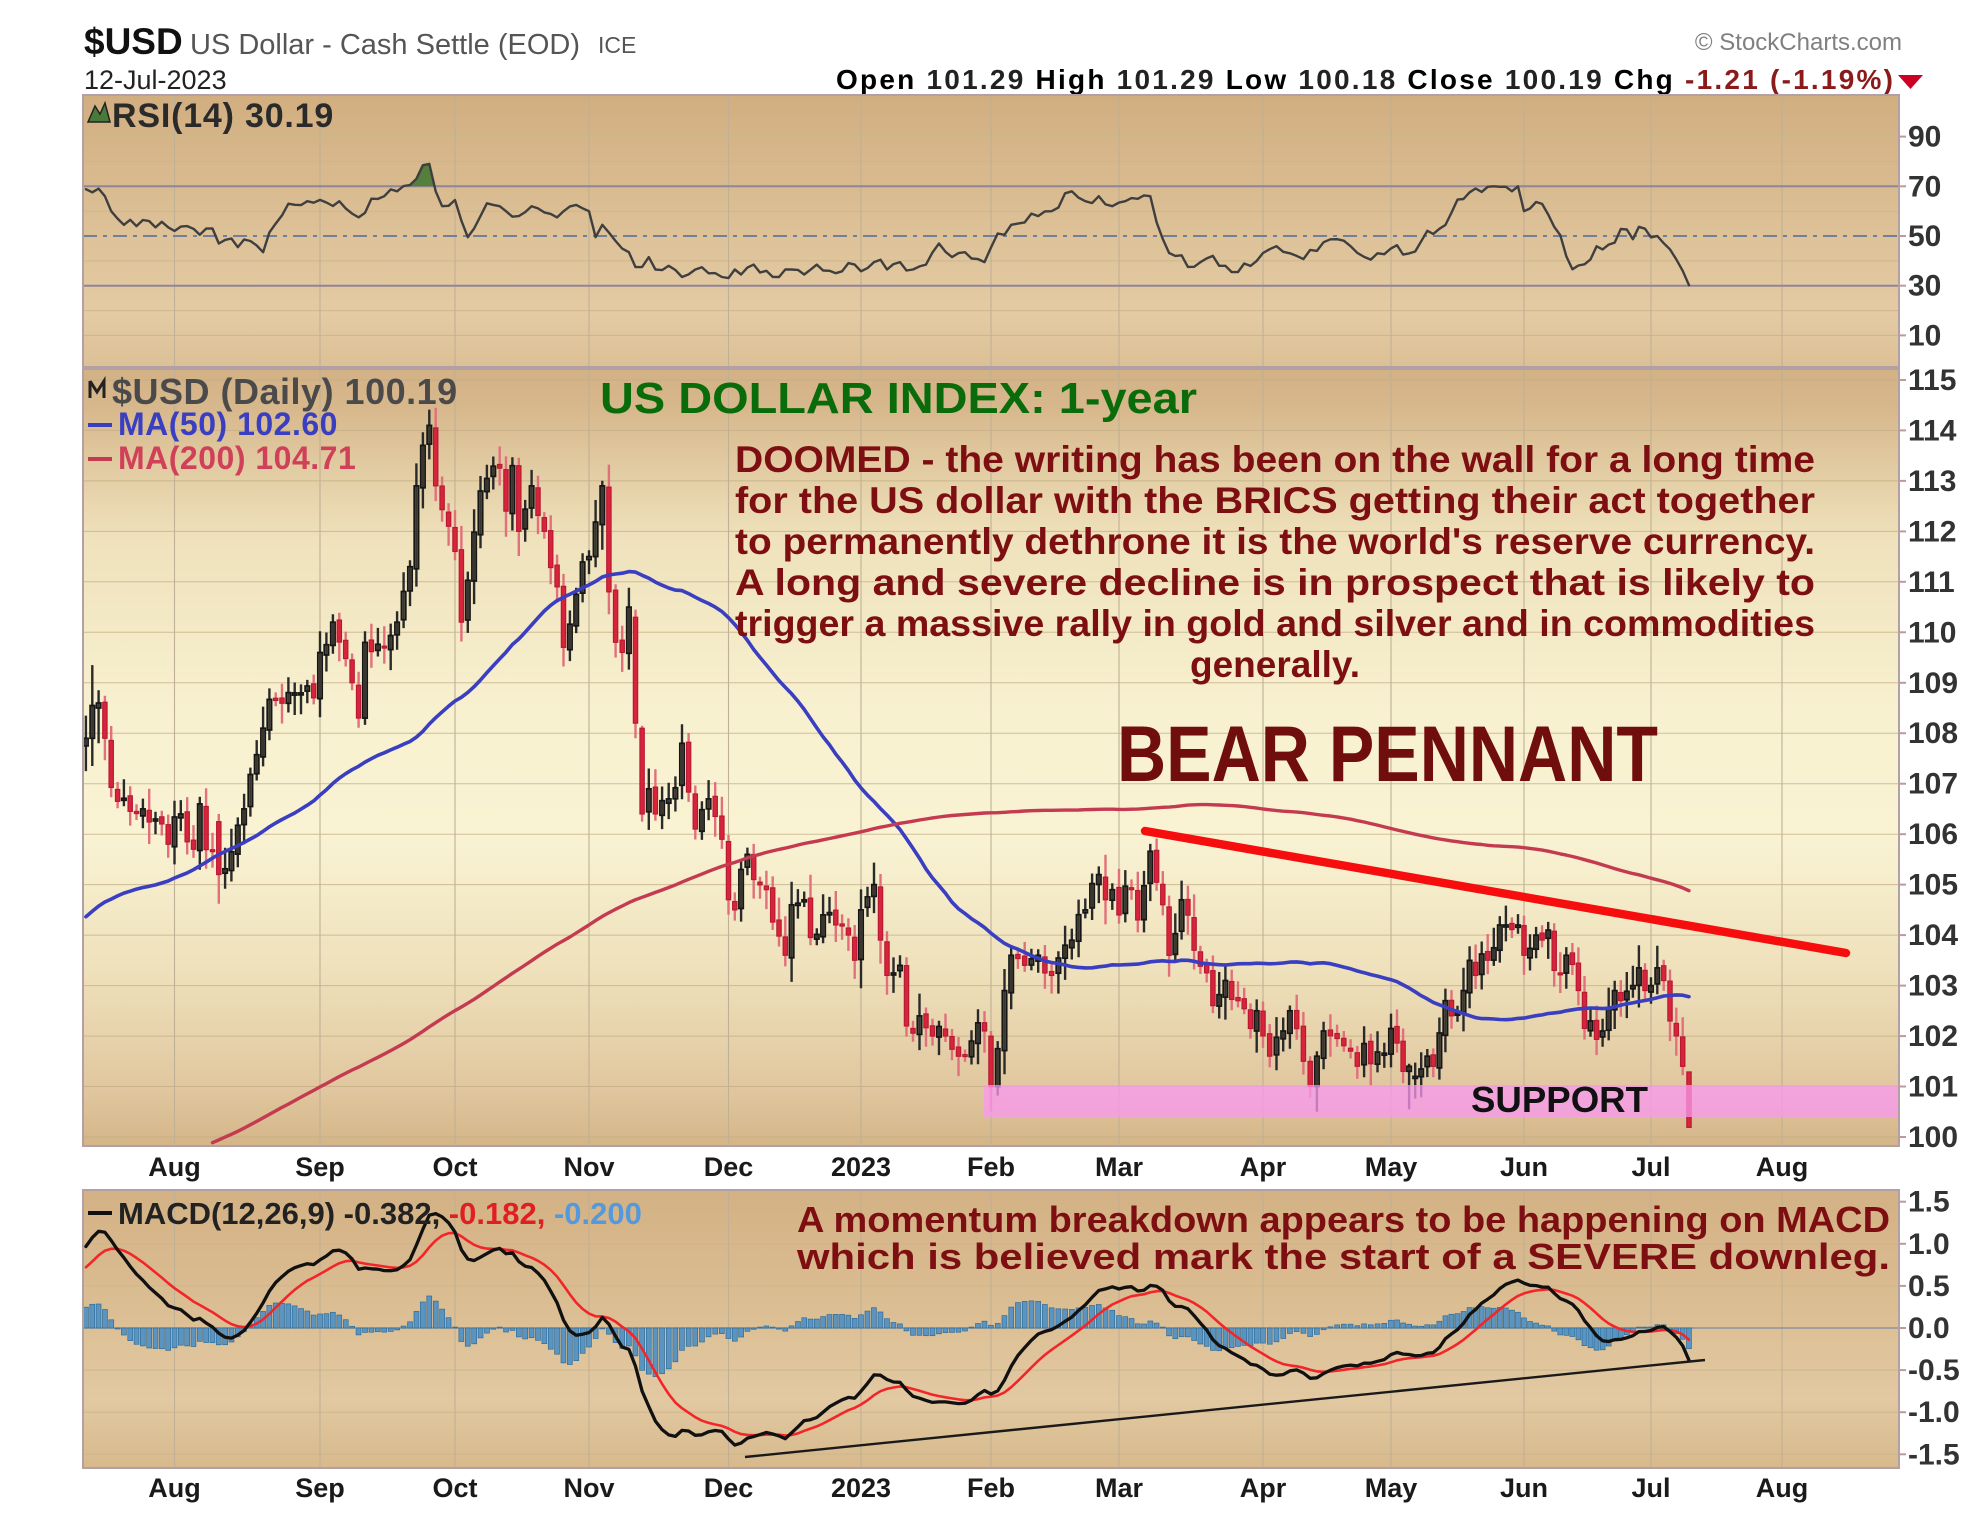 This screenshot has height=1517, width=1972. Describe the element at coordinates (1924, 137) in the screenshot. I see `svg-text: 90` at that location.